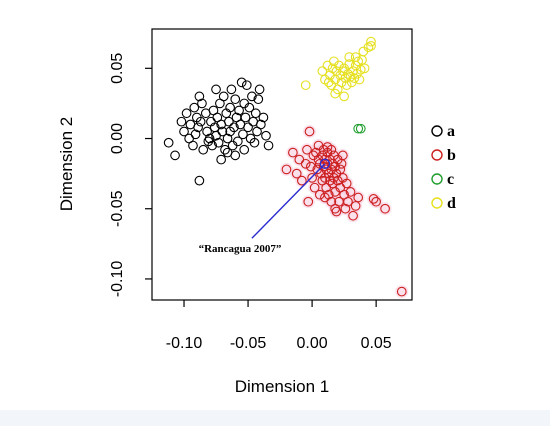 The height and width of the screenshot is (426, 550). What do you see at coordinates (312, 343) in the screenshot?
I see `x-tick-label: 0.00` at bounding box center [312, 343].